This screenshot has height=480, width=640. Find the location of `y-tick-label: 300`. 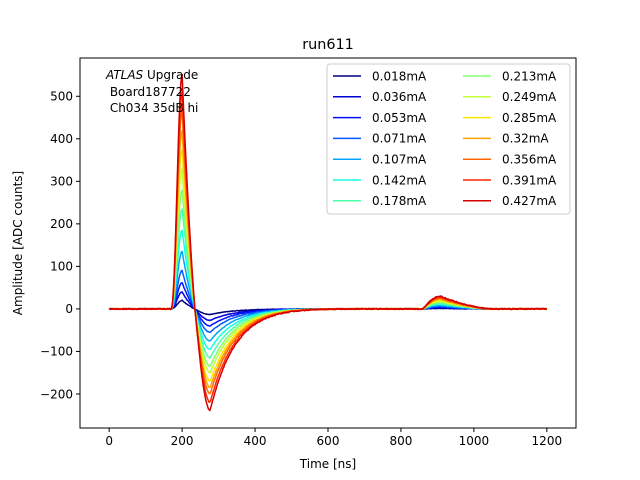

y-tick-label: 300 is located at coordinates (61, 182).